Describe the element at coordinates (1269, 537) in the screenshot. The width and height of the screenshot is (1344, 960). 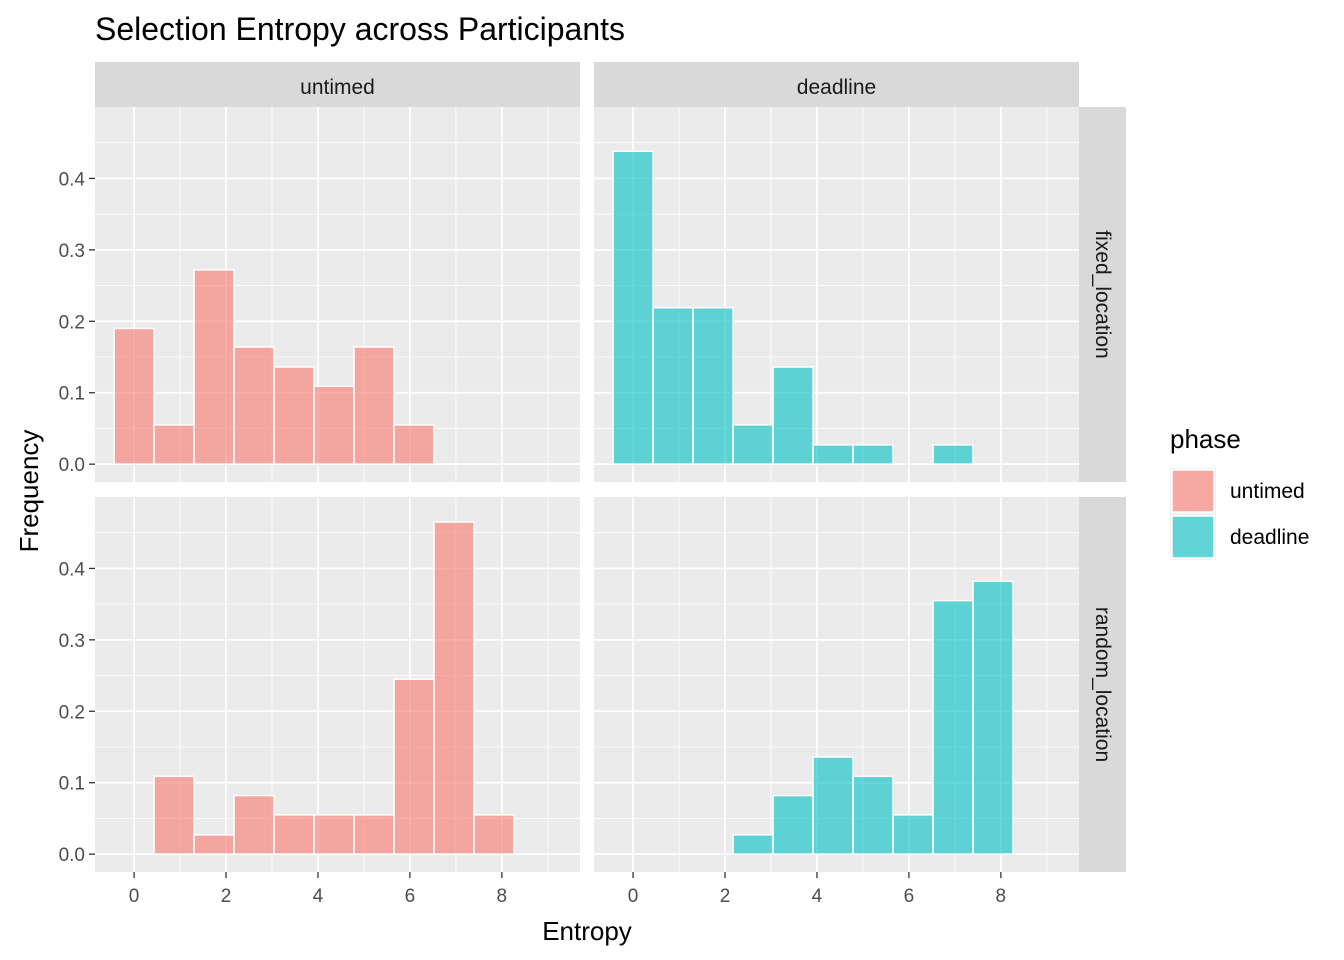
I see `legend-label: deadline` at that location.